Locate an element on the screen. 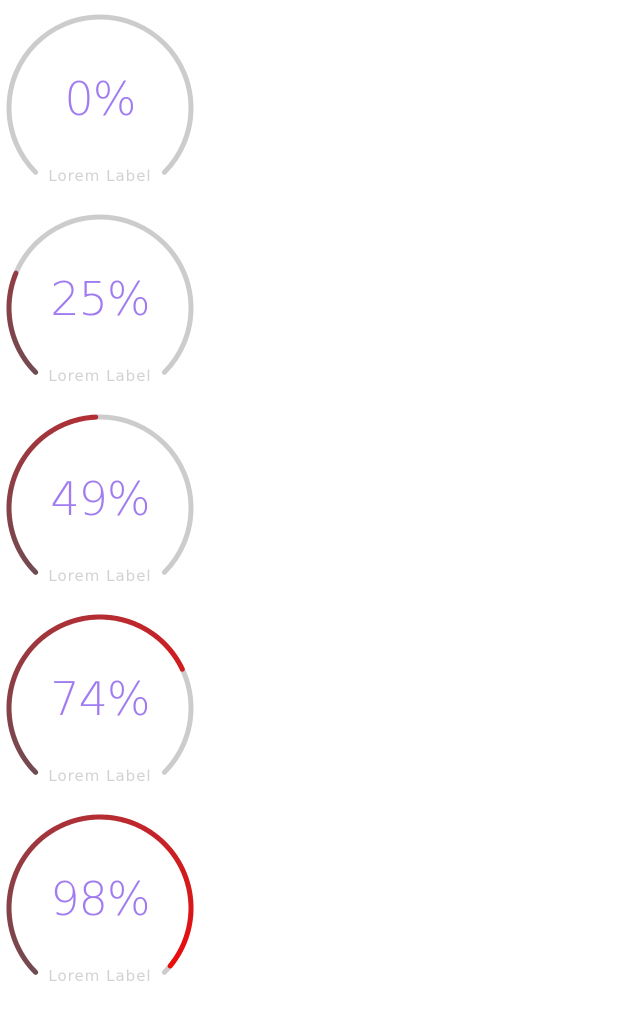 Image resolution: width=624 pixels, height=1032 pixels. gauge-track is located at coordinates (100, 94).